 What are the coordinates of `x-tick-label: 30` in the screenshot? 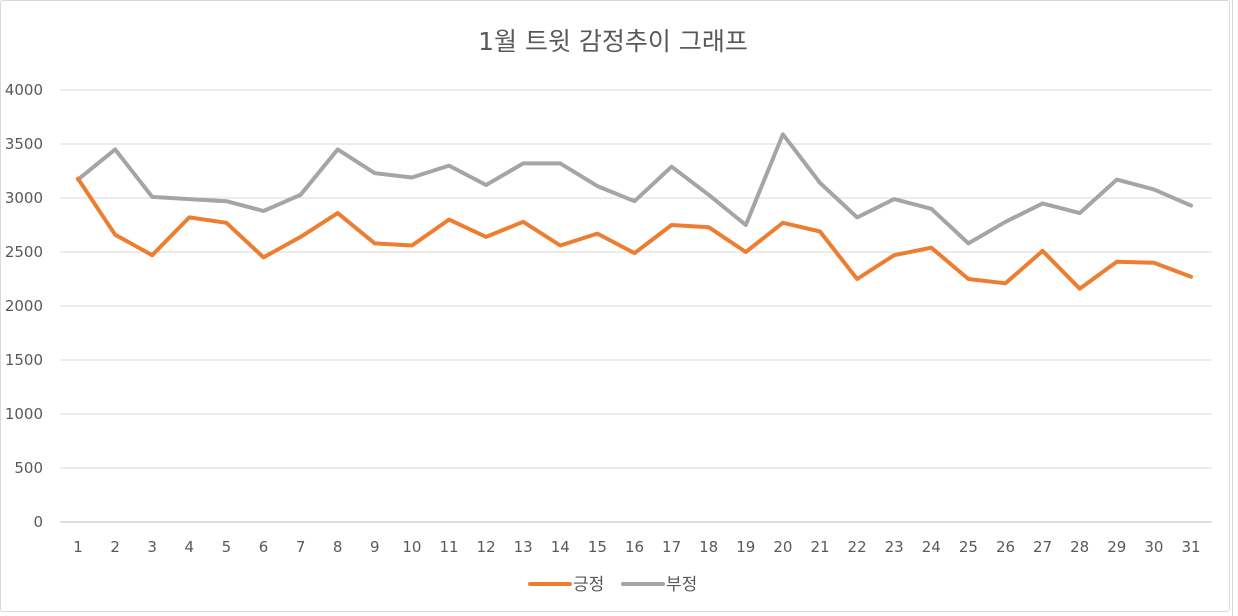 It's located at (1153, 547).